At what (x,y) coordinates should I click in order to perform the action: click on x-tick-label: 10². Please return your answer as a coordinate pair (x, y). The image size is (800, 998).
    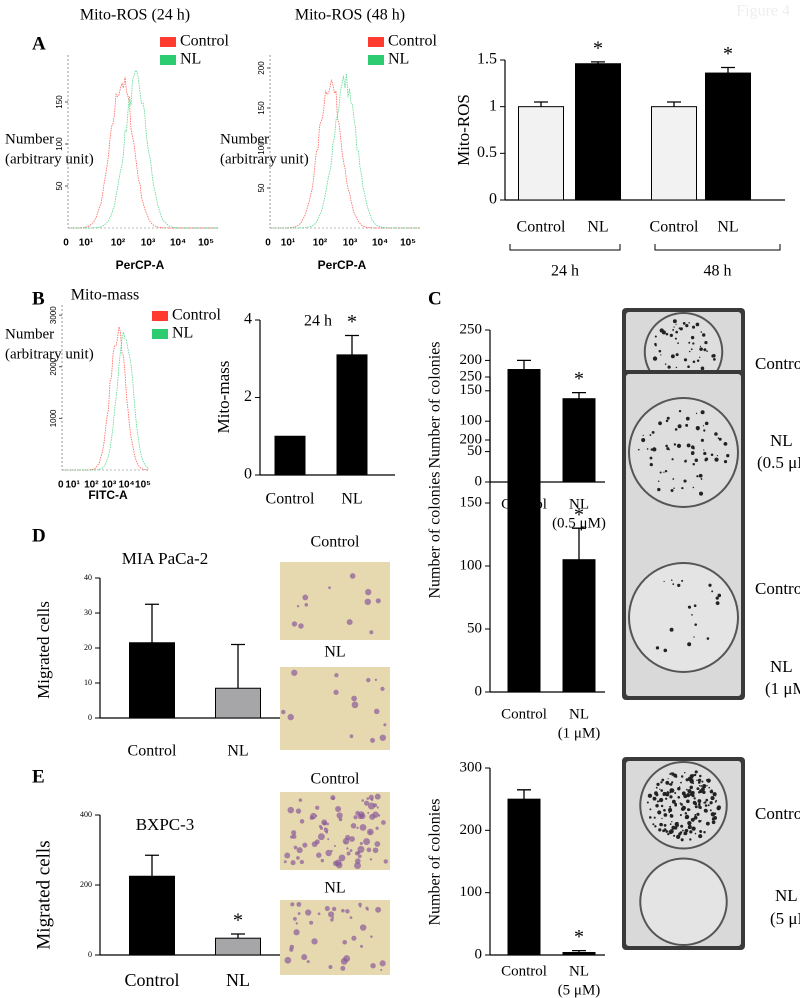
    Looking at the image, I should click on (91, 485).